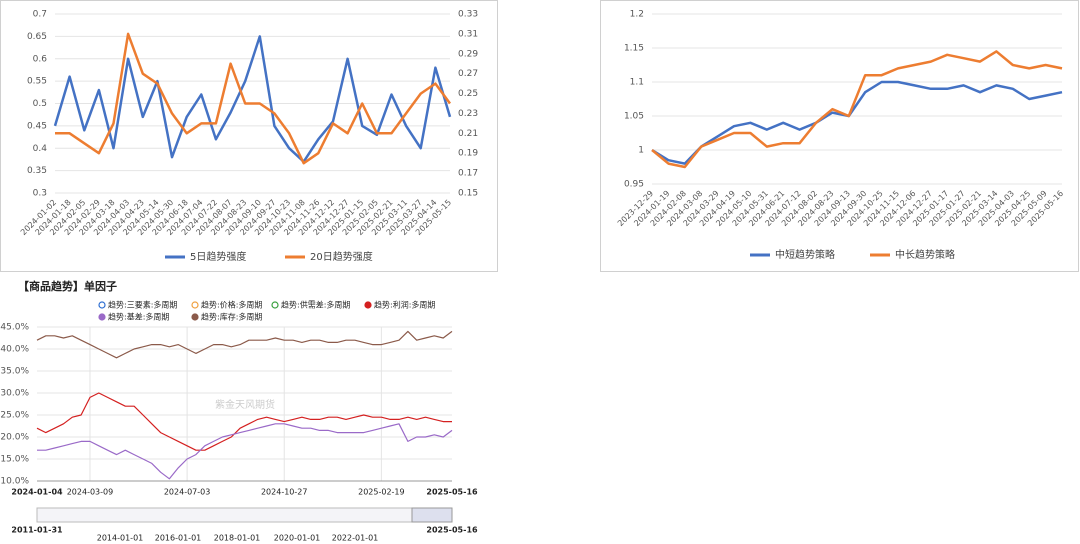 This screenshot has height=544, width=1080. Describe the element at coordinates (14, 372) in the screenshot. I see `y-tick-label: 35.0%` at that location.